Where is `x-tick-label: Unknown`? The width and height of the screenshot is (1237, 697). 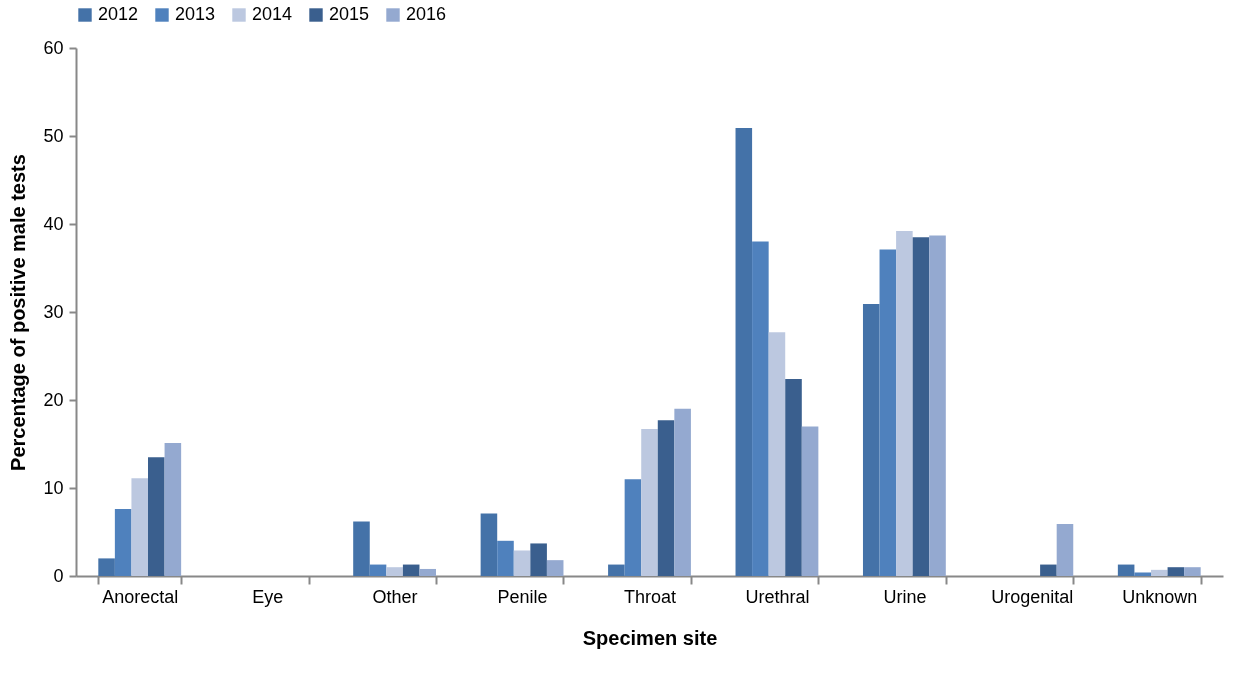 x-tick-label: Unknown is located at coordinates (1160, 596).